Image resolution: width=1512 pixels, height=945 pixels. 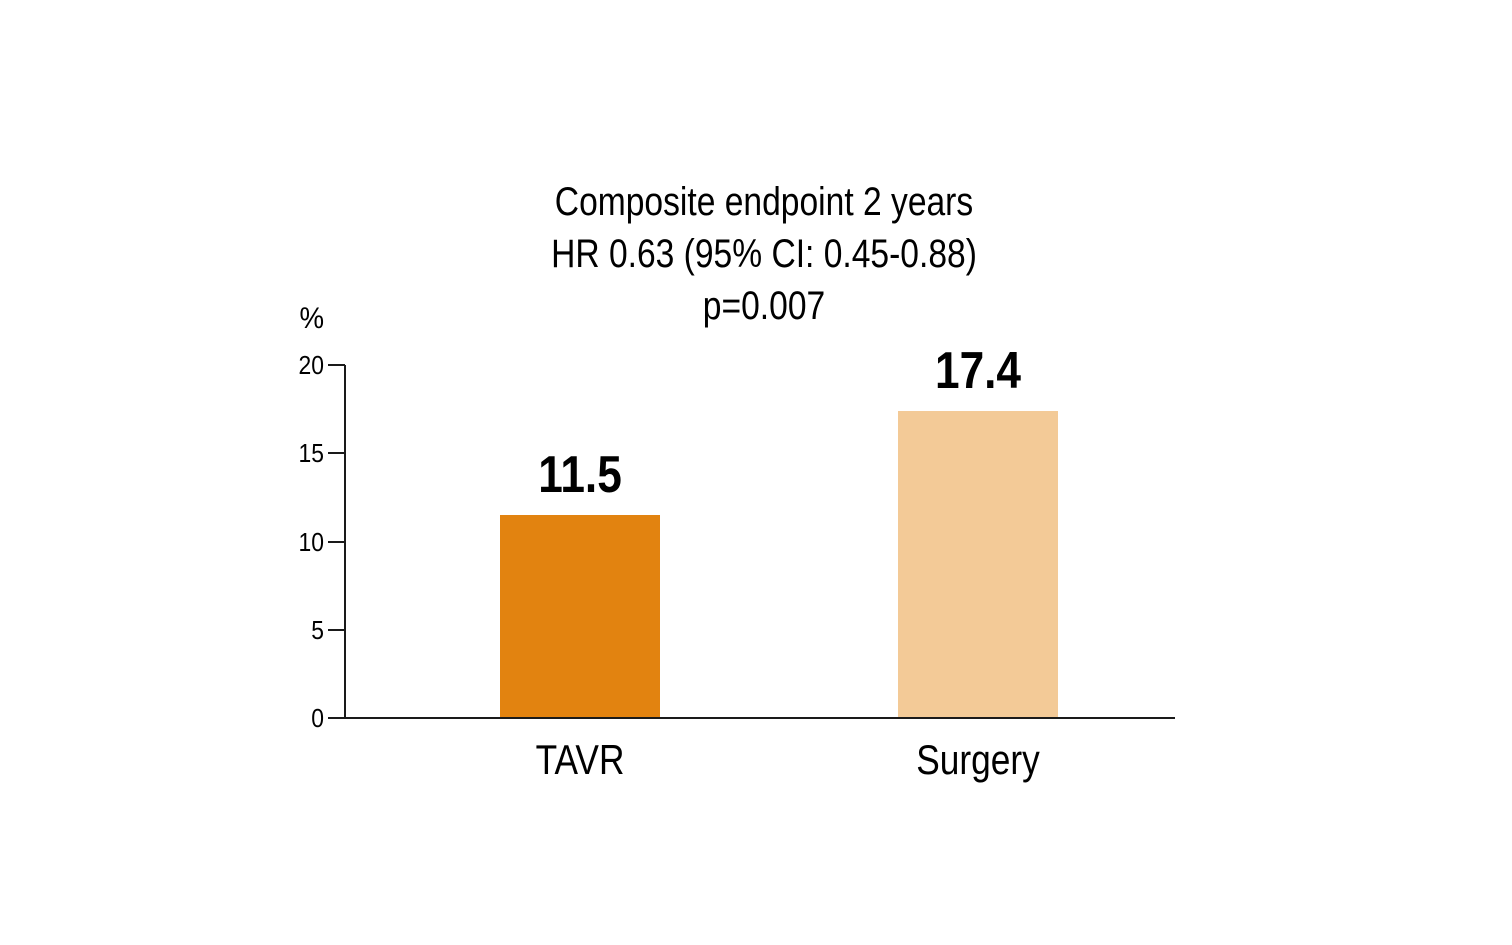 I want to click on y-tick-label: 20, so click(x=311, y=365).